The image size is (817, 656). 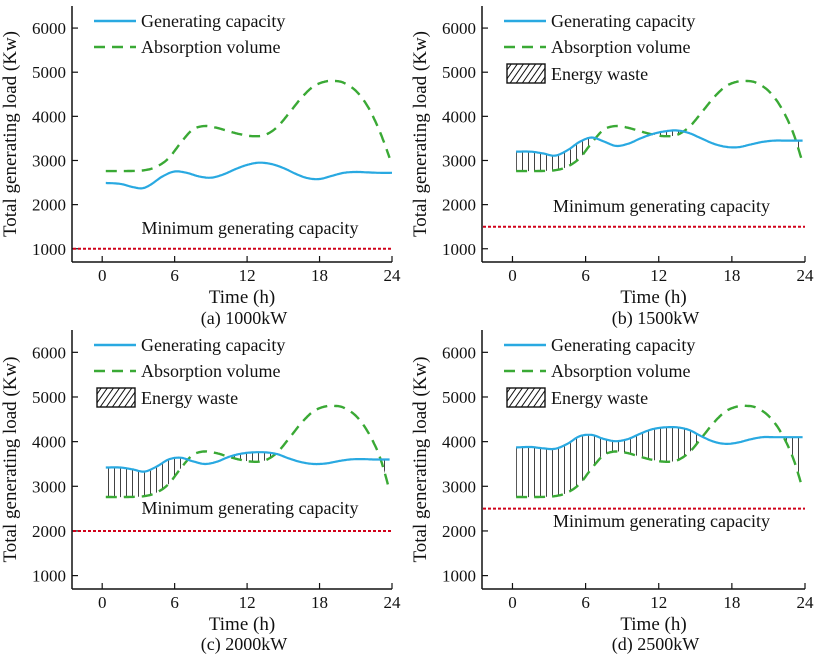 I want to click on panel-caption: (a) 1000kW, so click(x=244, y=318).